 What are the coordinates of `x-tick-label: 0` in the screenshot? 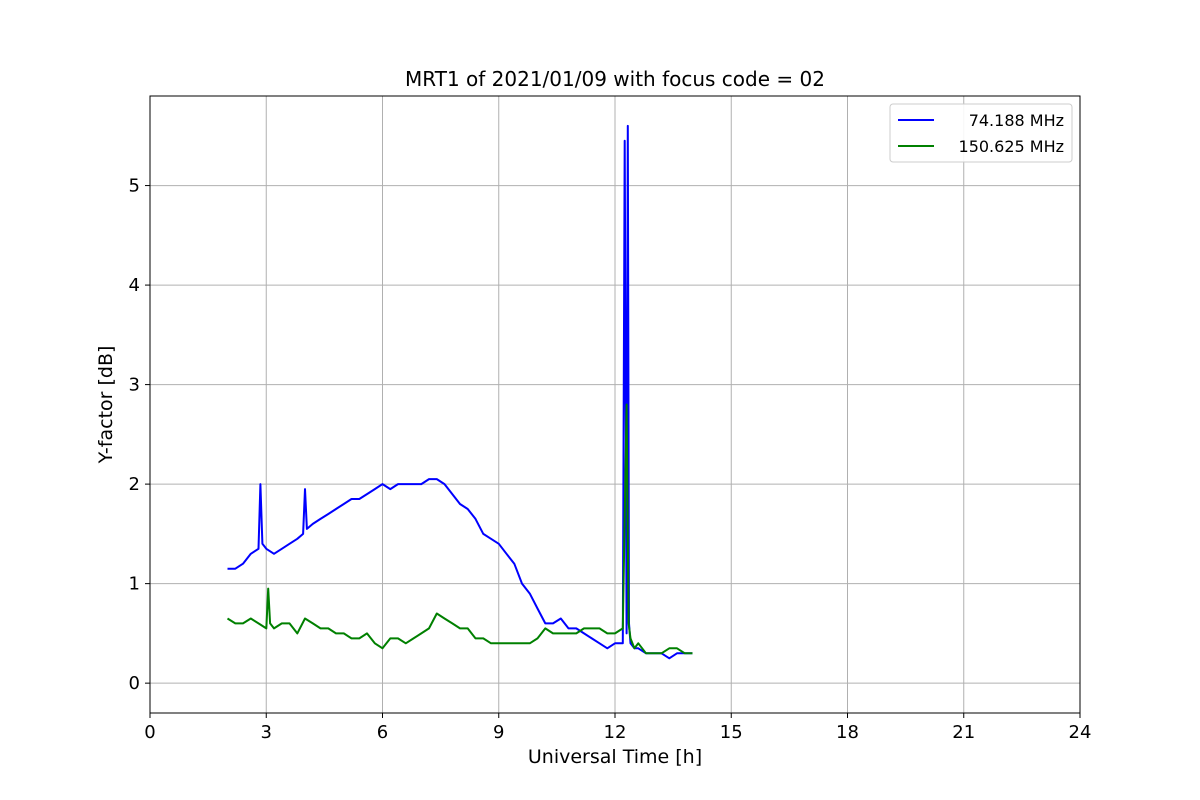 It's located at (149, 732).